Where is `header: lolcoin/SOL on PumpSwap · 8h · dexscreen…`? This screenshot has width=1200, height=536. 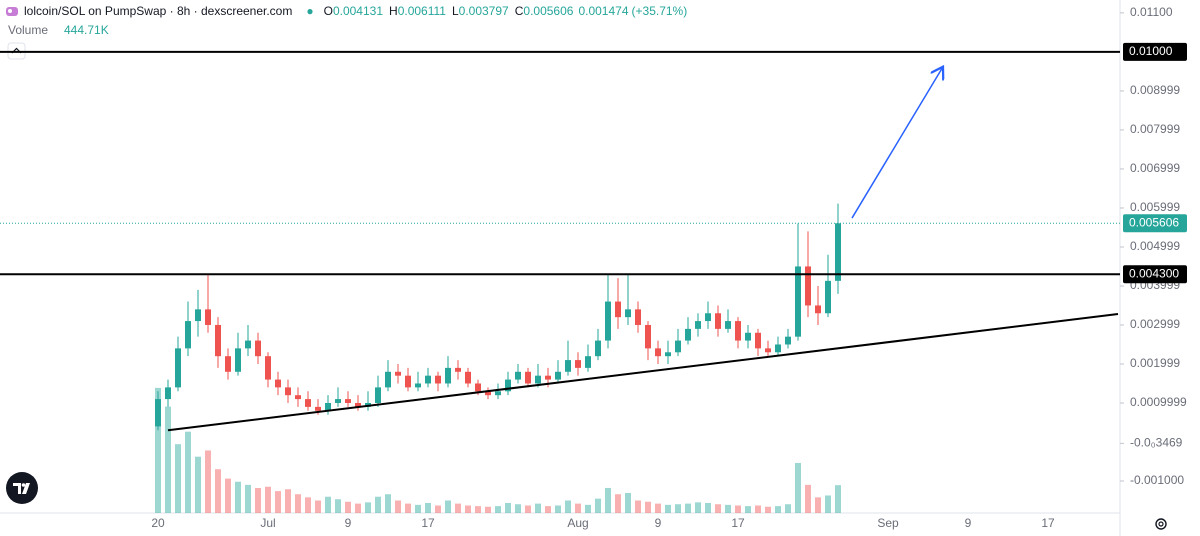 header: lolcoin/SOL on PumpSwap · 8h · dexscreen… is located at coordinates (355, 11).